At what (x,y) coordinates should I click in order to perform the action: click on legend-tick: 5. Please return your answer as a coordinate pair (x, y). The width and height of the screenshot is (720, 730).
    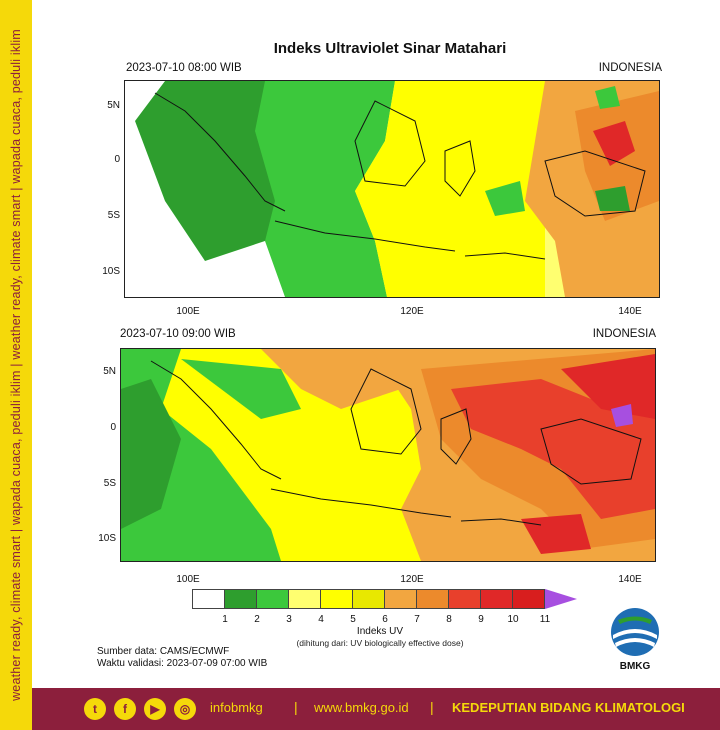
    Looking at the image, I should click on (353, 619).